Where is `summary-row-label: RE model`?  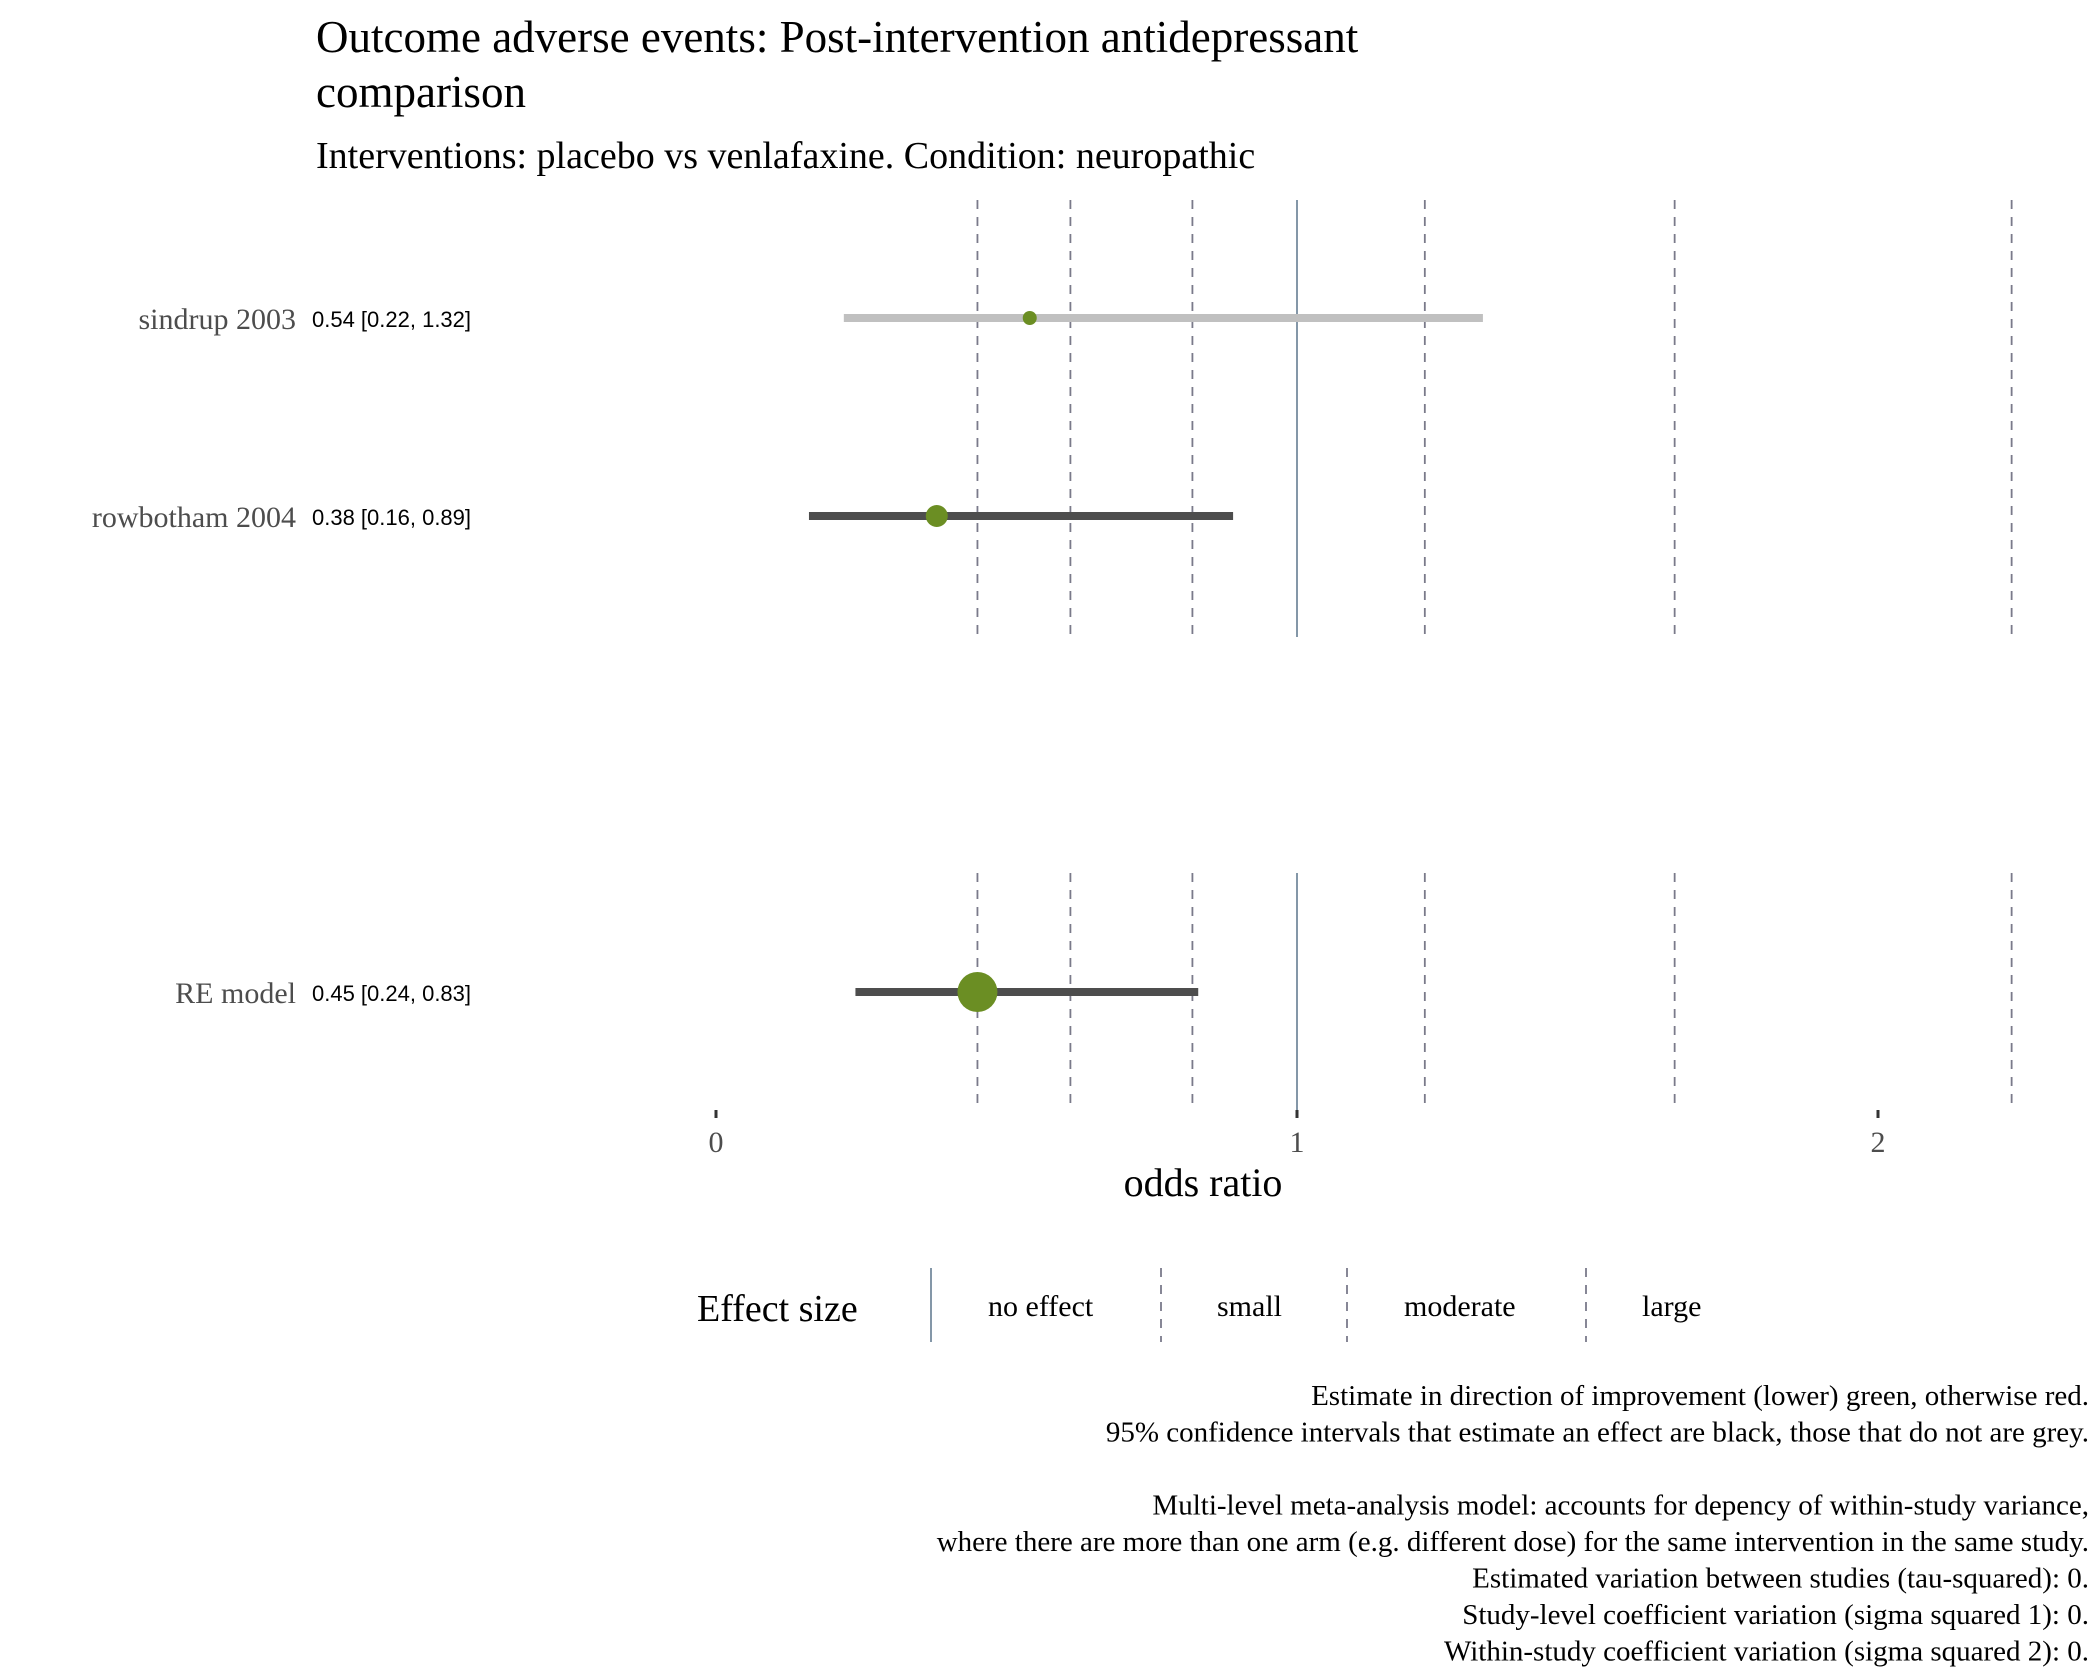 summary-row-label: RE model is located at coordinates (235, 993).